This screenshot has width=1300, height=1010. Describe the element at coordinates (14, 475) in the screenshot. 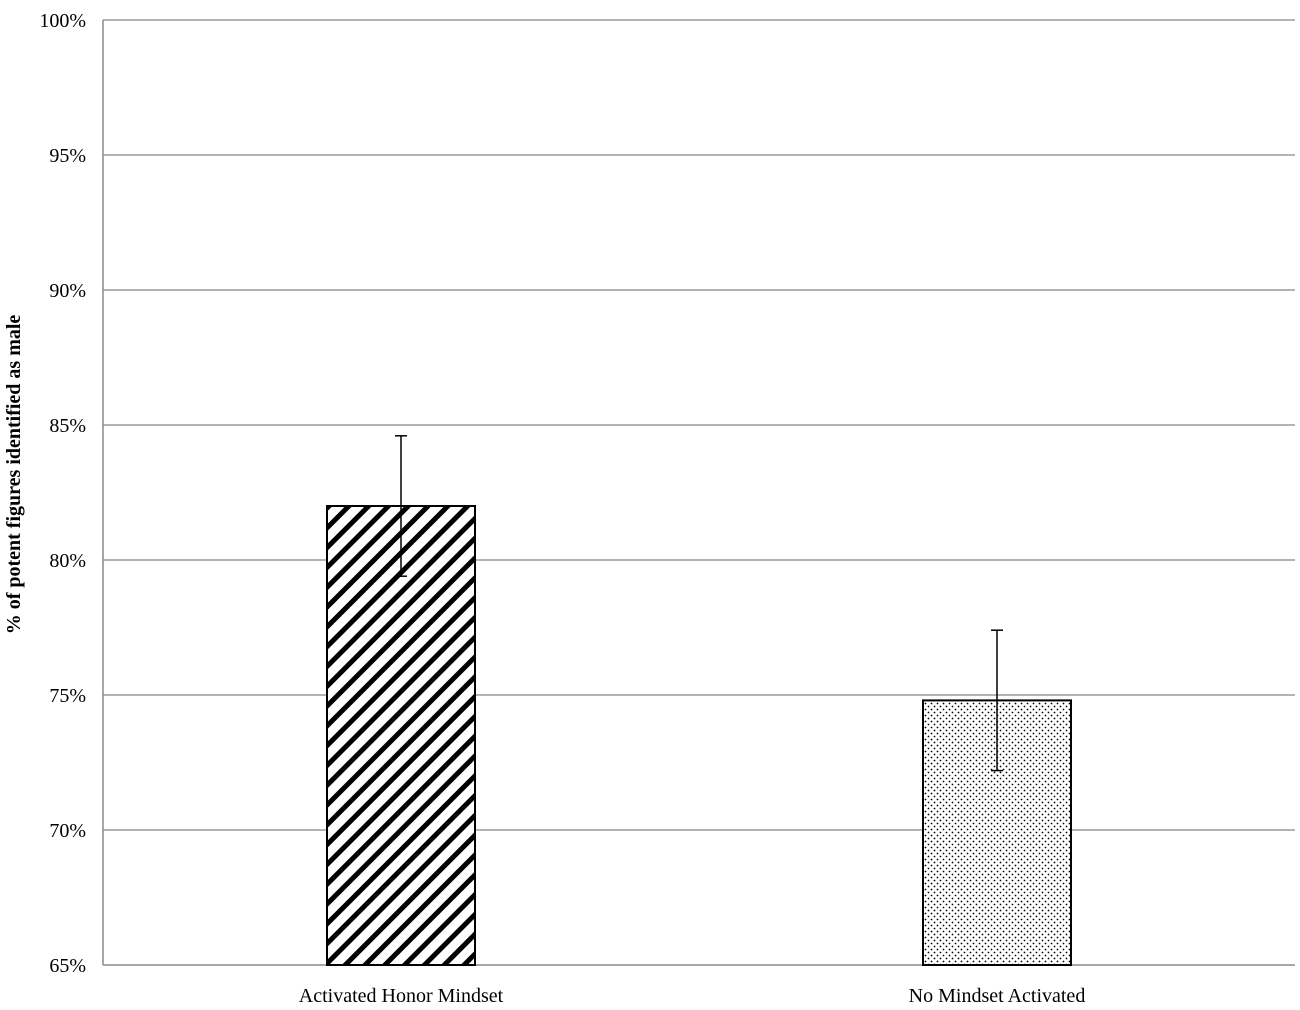

I see `y-axis-title: % of potent figures identified as male` at that location.